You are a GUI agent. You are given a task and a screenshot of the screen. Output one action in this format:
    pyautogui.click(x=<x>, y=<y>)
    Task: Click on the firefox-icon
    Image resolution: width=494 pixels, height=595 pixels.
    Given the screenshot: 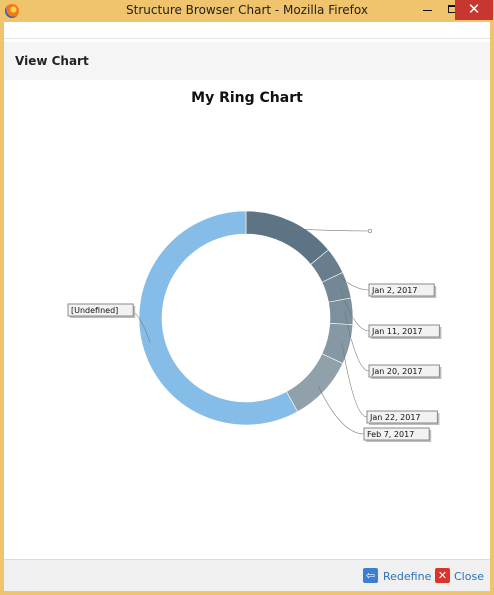 What is the action you would take?
    pyautogui.click(x=12, y=11)
    